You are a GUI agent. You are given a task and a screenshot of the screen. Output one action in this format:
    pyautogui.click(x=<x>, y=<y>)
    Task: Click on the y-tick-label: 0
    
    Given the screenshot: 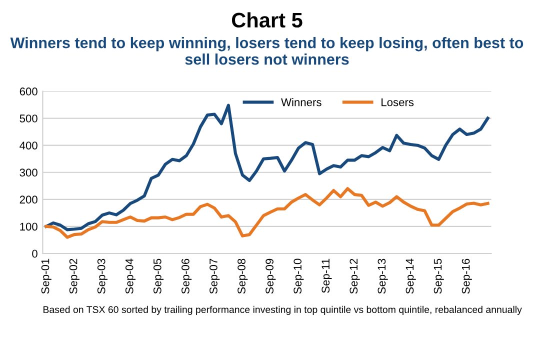 What is the action you would take?
    pyautogui.click(x=35, y=254)
    